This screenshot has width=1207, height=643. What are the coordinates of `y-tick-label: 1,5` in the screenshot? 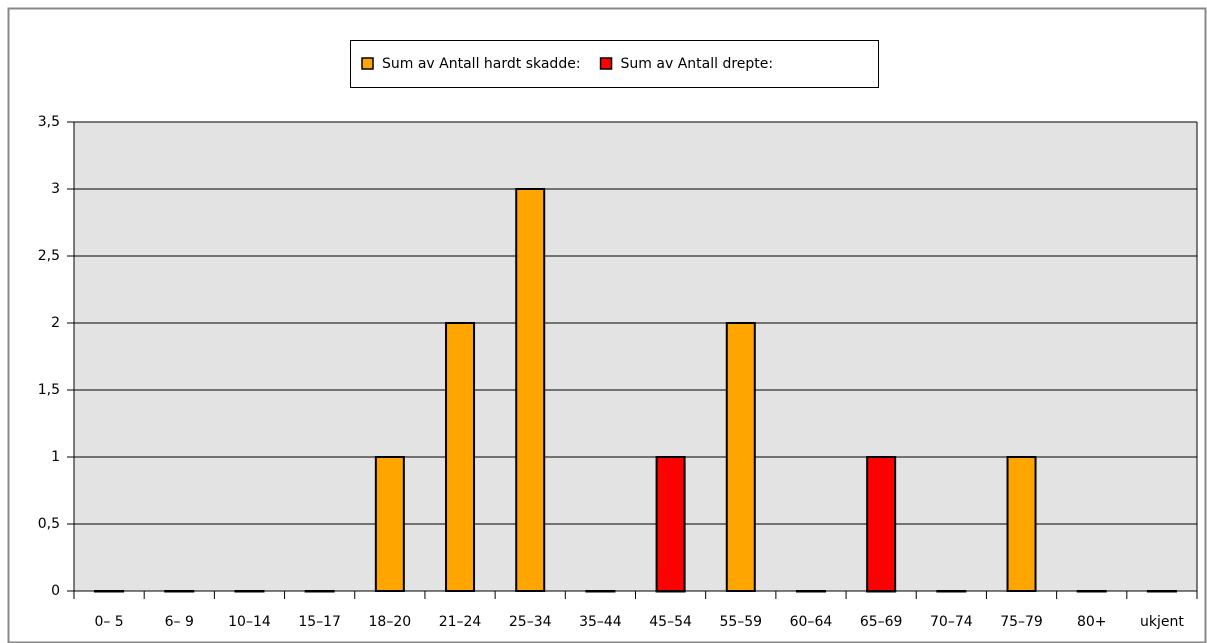 It's located at (49, 390).